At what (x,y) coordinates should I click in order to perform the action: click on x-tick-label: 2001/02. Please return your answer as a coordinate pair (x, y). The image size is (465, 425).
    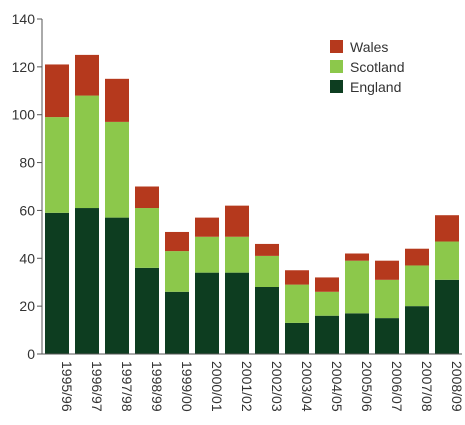
    Looking at the image, I should click on (247, 386).